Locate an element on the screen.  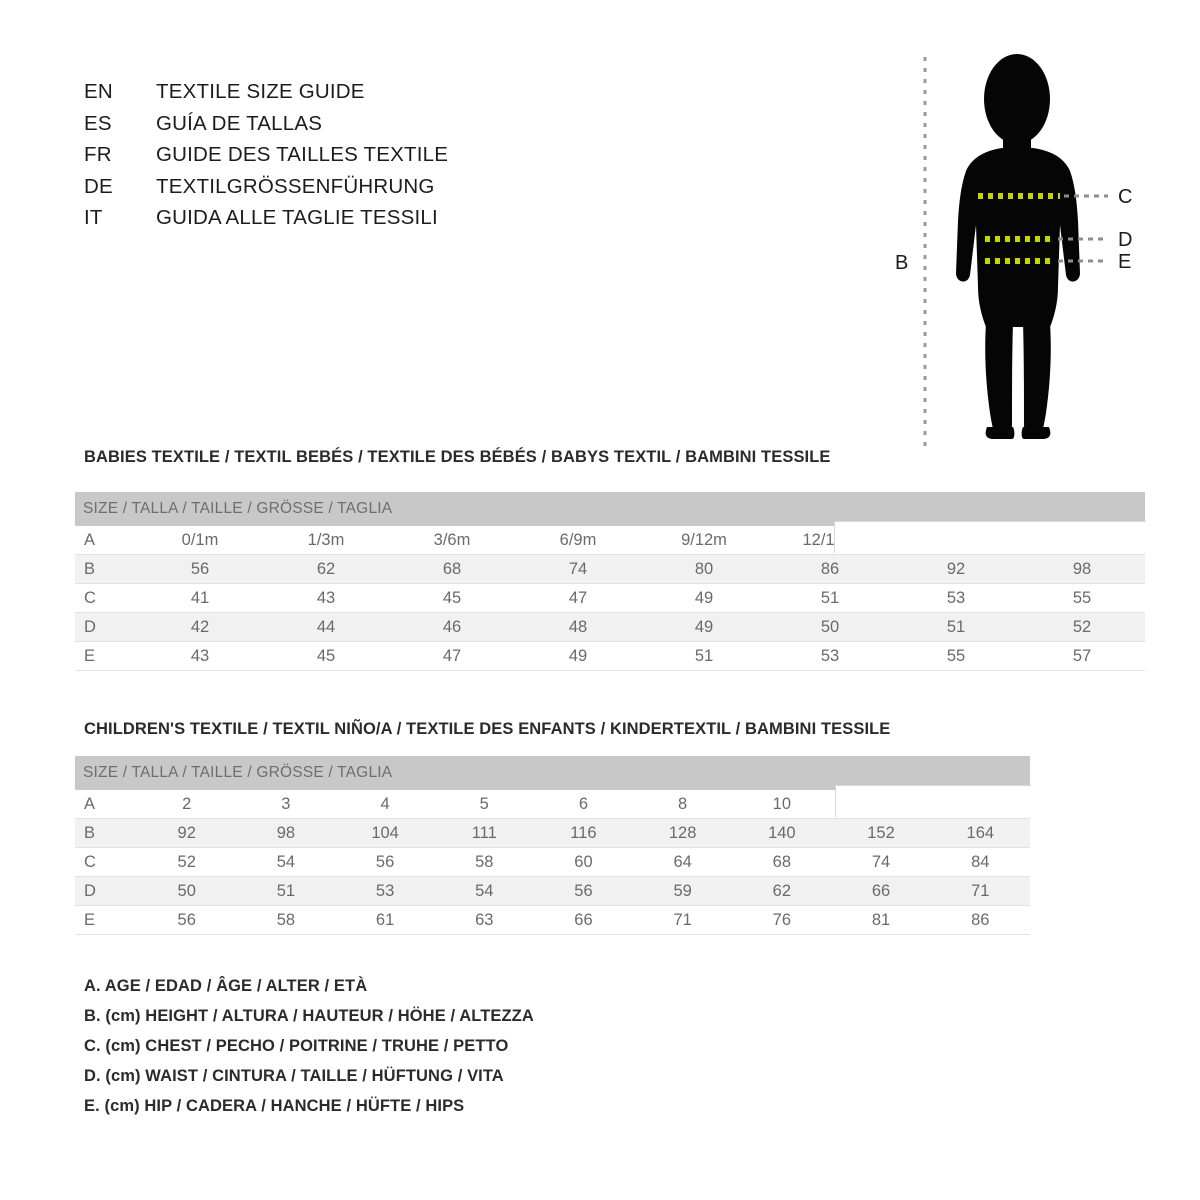
table-cell: 5 is located at coordinates (484, 804).